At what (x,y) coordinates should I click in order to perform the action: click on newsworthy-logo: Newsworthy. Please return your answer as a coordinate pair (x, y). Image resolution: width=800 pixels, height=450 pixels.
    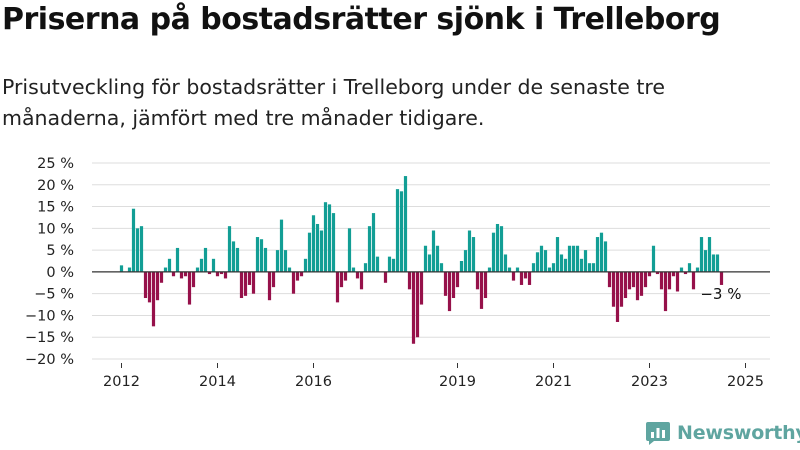
    Looking at the image, I should click on (722, 433).